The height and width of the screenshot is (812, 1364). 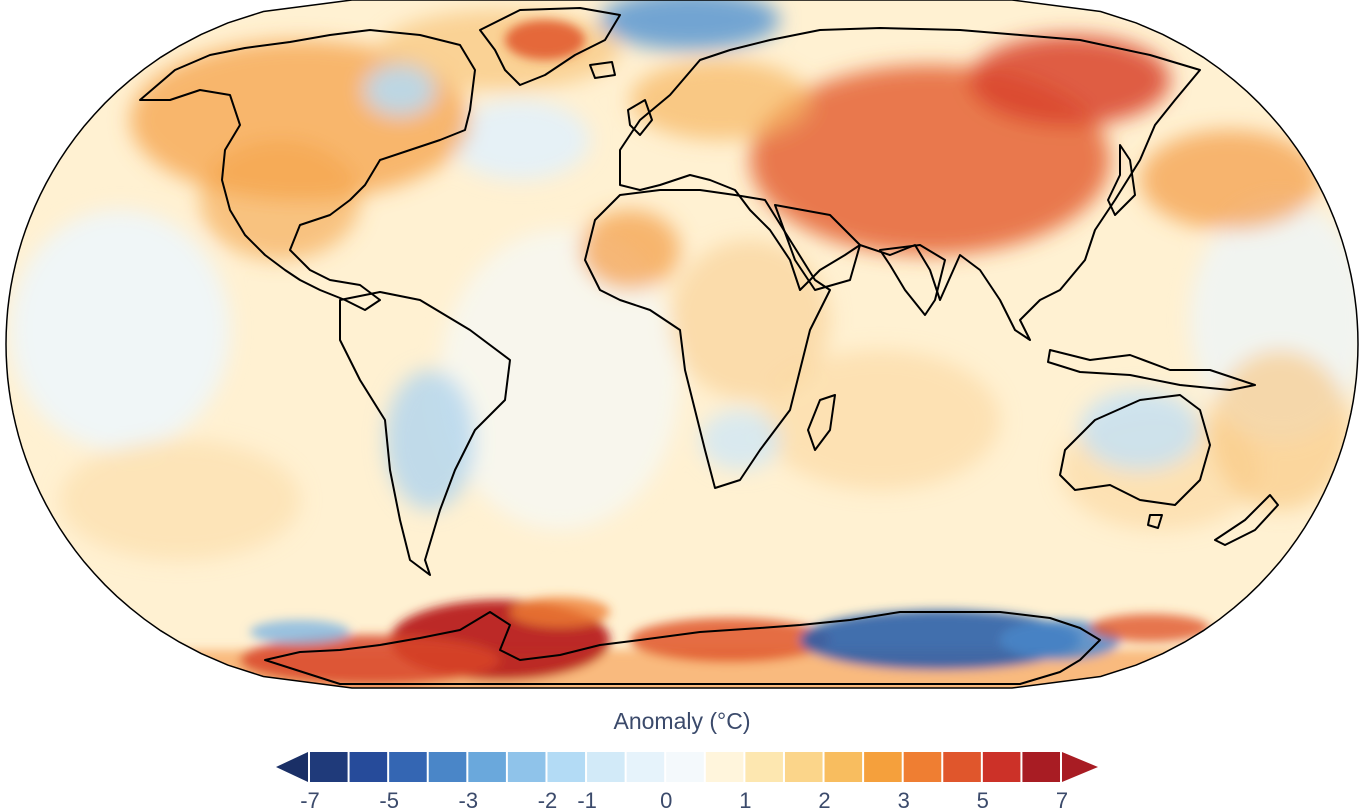 I want to click on colorbar-tick-label: -3, so click(x=469, y=800).